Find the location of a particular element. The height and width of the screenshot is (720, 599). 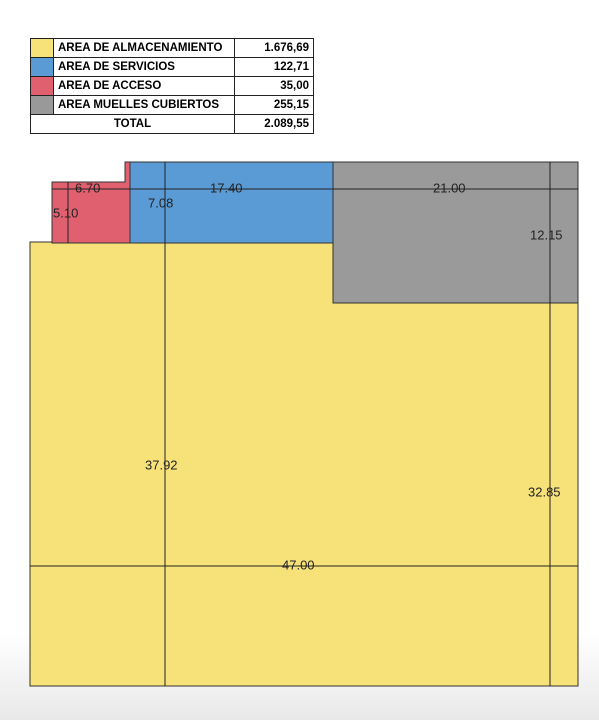

dim-label: 32.85 is located at coordinates (544, 491).